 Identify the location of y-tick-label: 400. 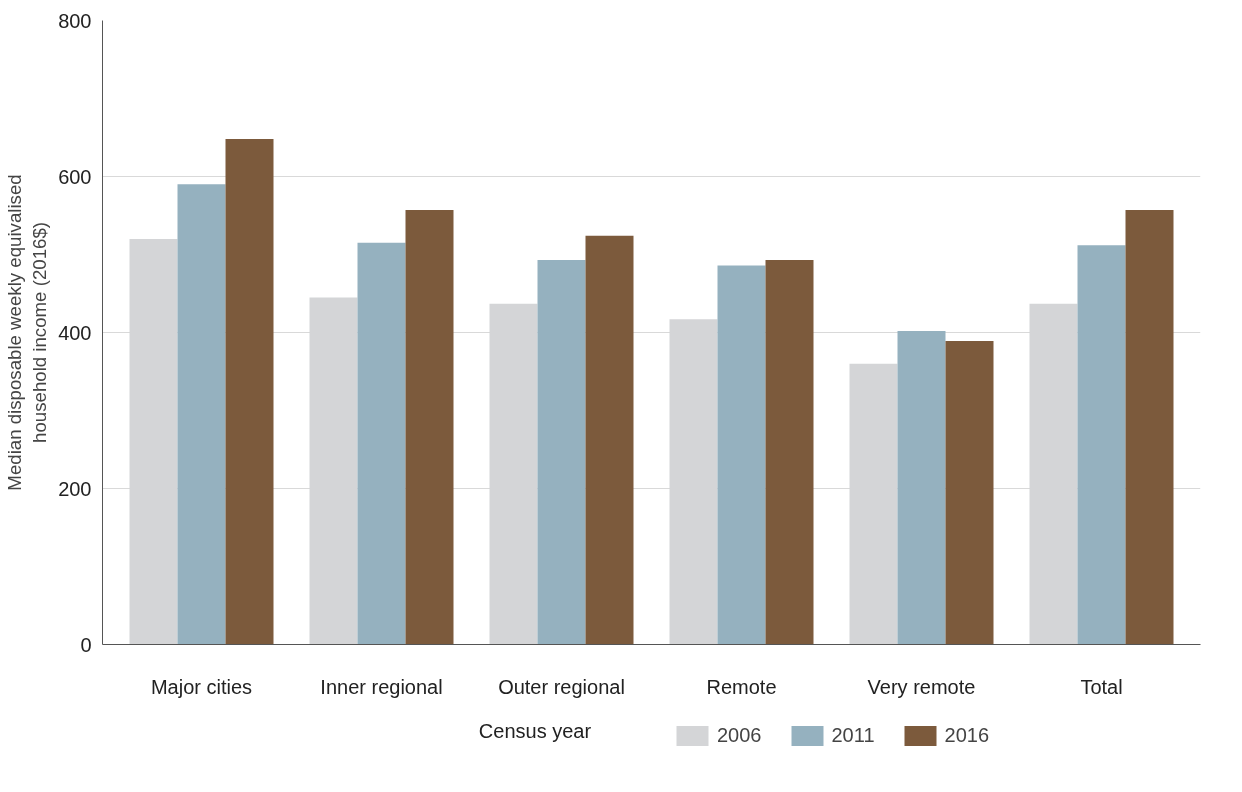
(75, 332).